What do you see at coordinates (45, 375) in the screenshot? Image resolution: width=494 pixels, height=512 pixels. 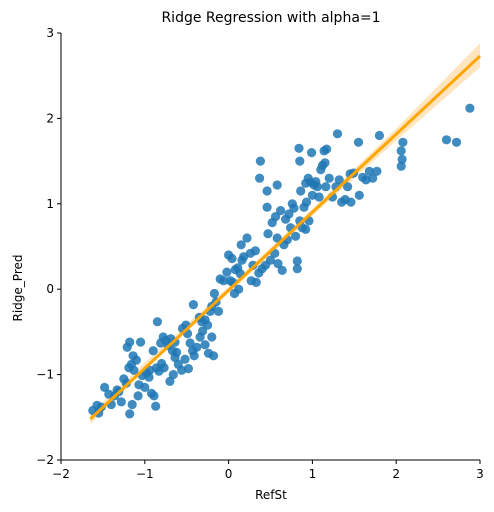 I see `y-tick-label: −1` at bounding box center [45, 375].